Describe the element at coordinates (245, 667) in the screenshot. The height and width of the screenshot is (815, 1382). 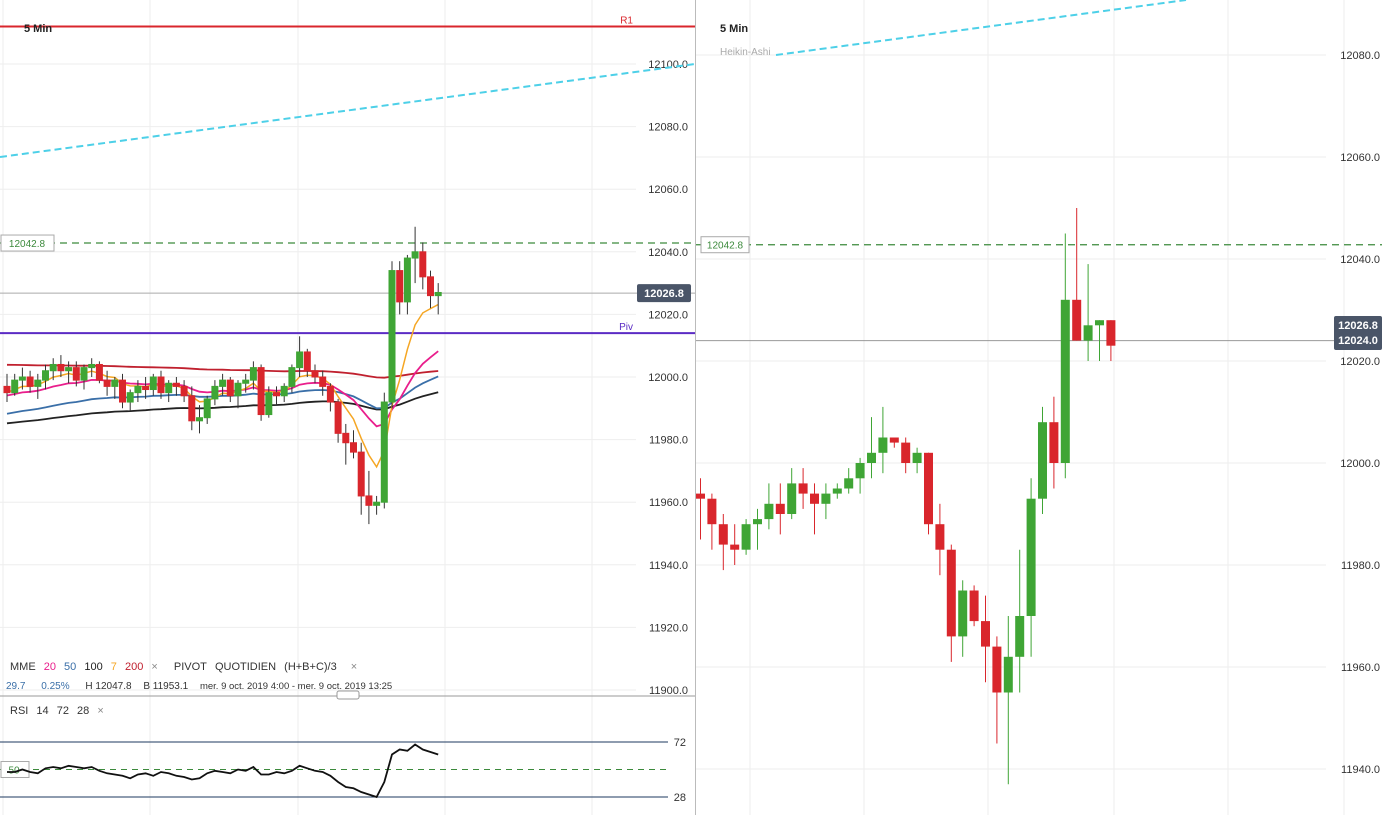
I see `quotidien-label: QUOTIDIEN` at that location.